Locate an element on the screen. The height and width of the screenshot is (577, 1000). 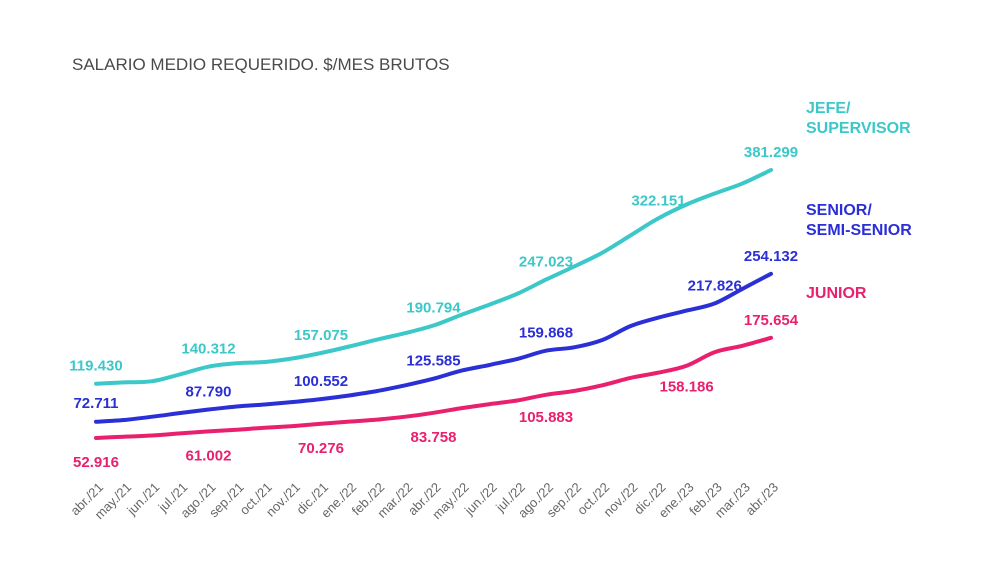
series-name-jefe: JEFE/ is located at coordinates (828, 108).